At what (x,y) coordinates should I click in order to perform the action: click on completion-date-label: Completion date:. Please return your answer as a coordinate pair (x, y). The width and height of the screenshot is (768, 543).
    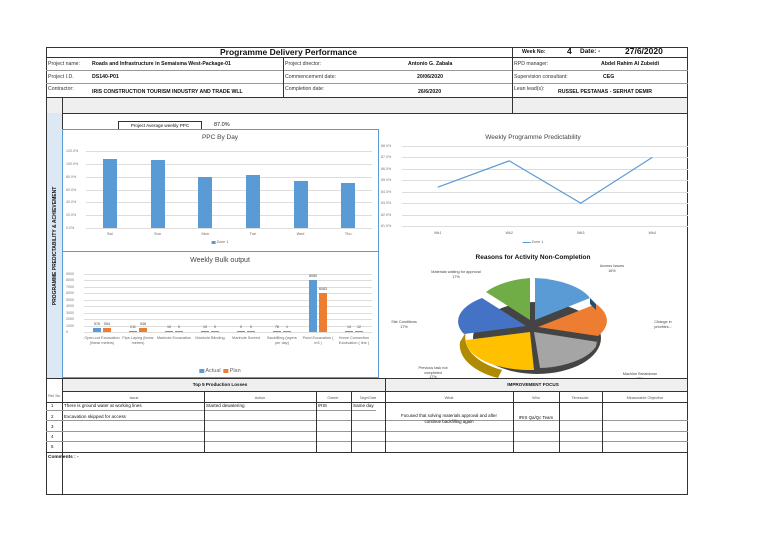
    Looking at the image, I should click on (305, 89).